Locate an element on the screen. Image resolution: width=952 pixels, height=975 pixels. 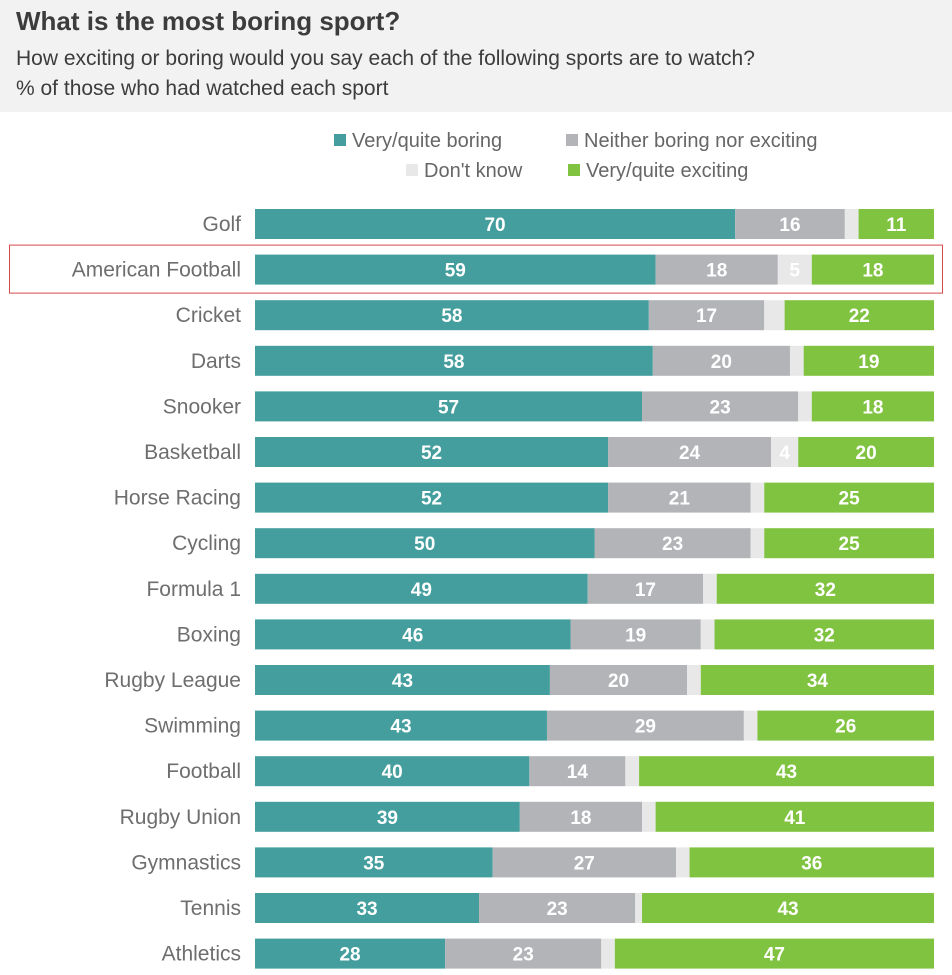
value-label-neither-boring-nor-exciting-american-football: 18 is located at coordinates (716, 271).